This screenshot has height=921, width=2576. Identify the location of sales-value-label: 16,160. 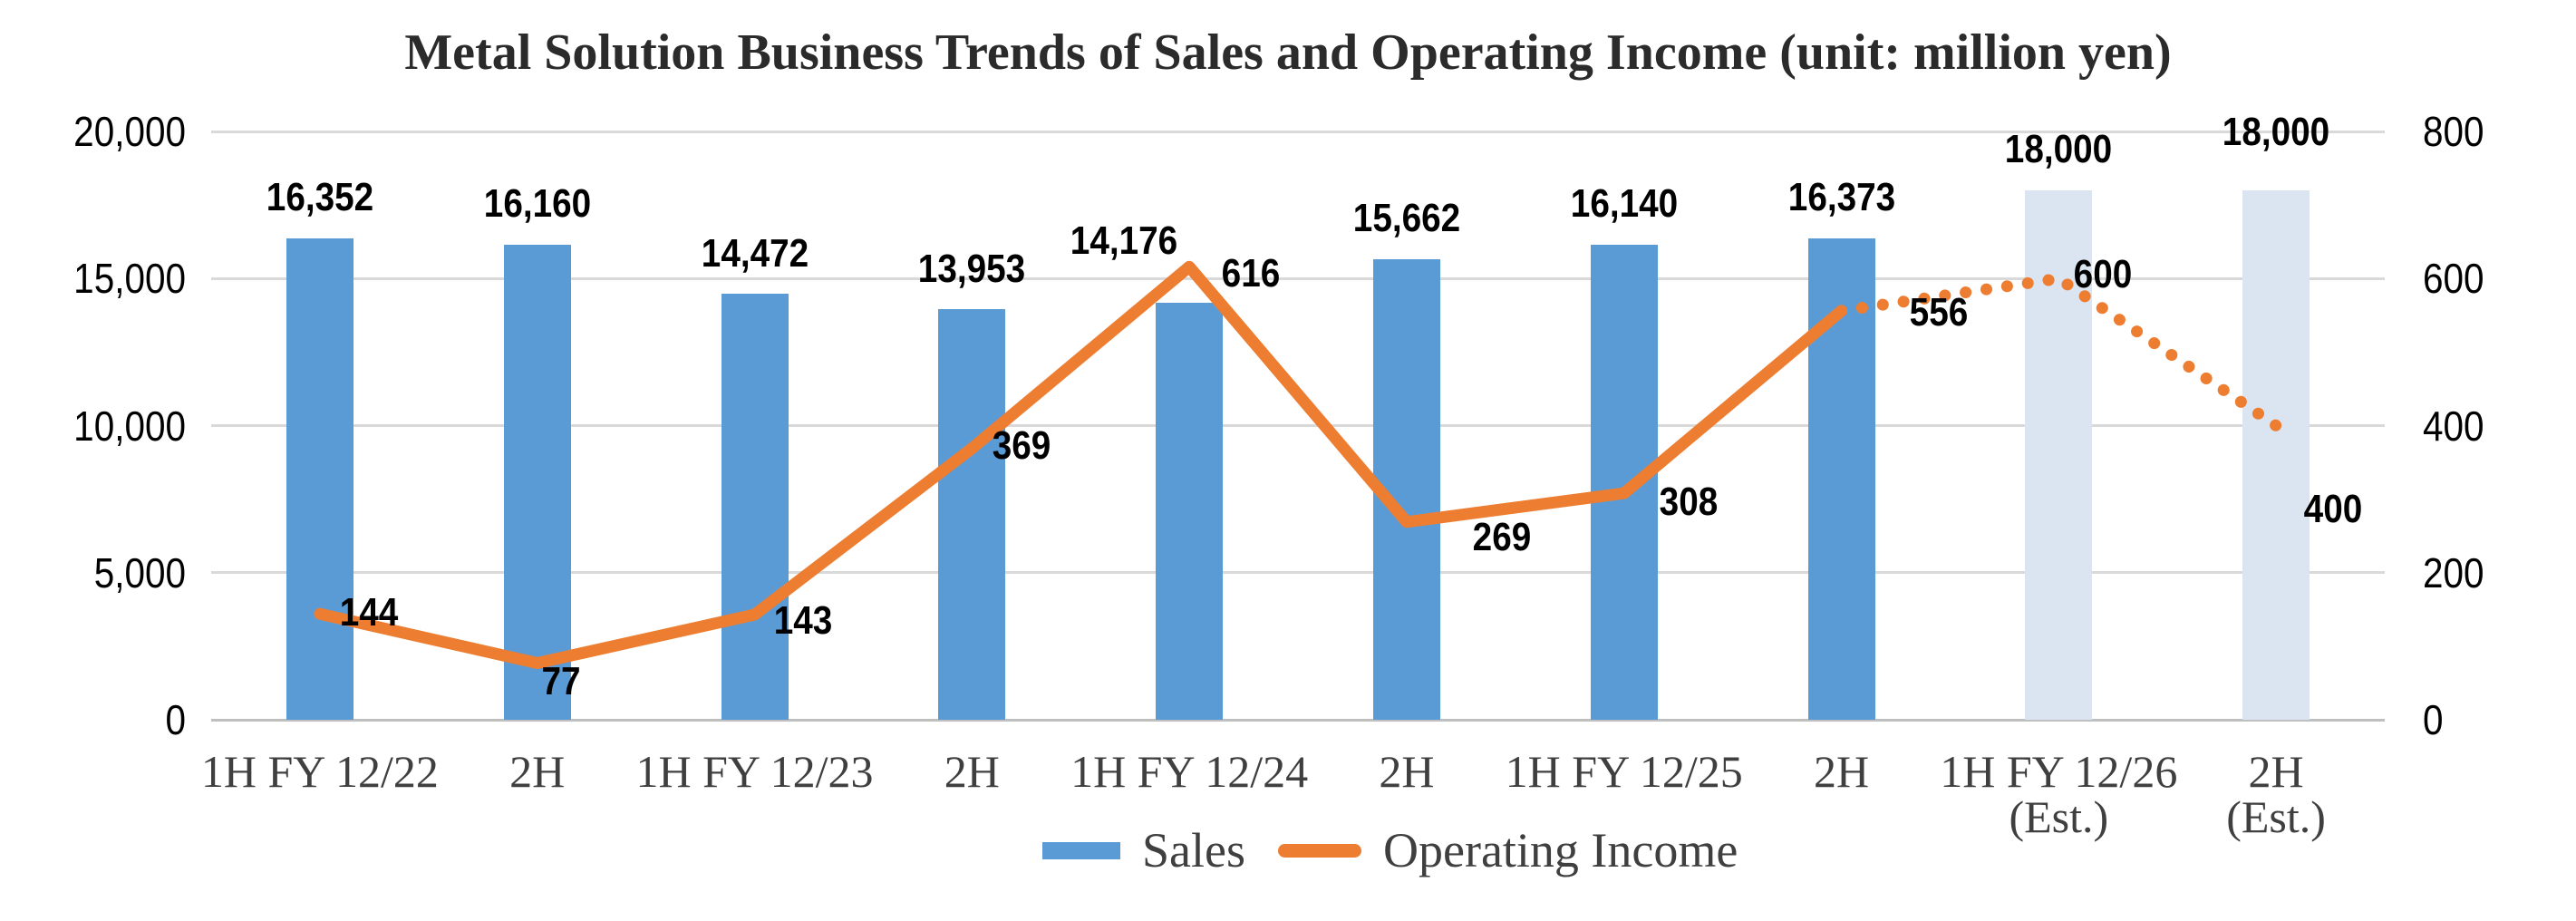
(537, 203).